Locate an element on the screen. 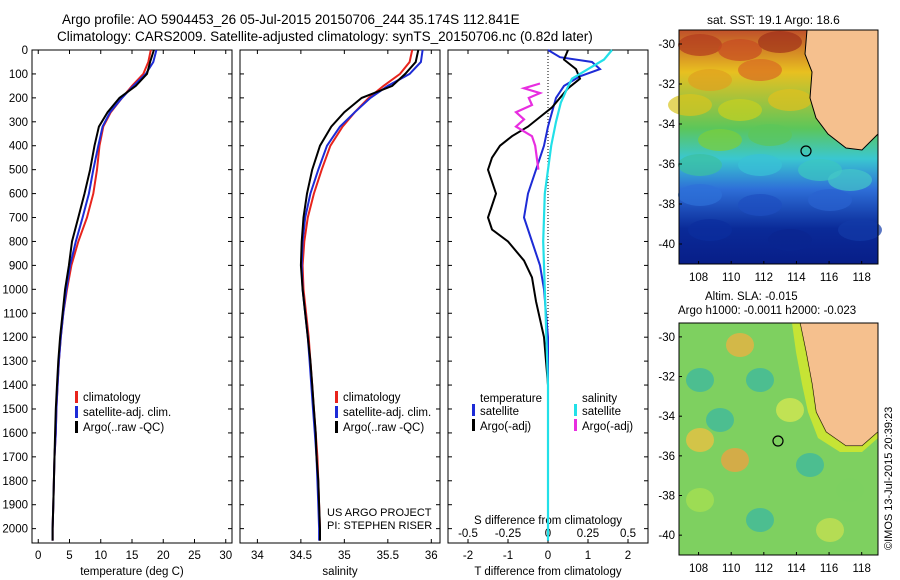  y-tick-label: 1300 is located at coordinates (15, 362).